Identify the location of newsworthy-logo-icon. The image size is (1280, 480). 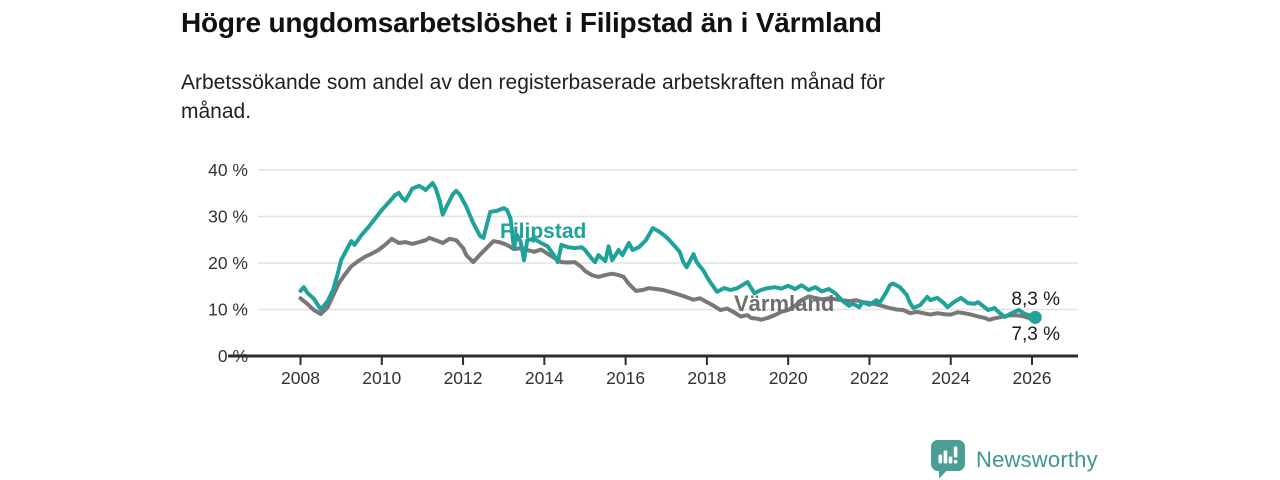
(948, 459).